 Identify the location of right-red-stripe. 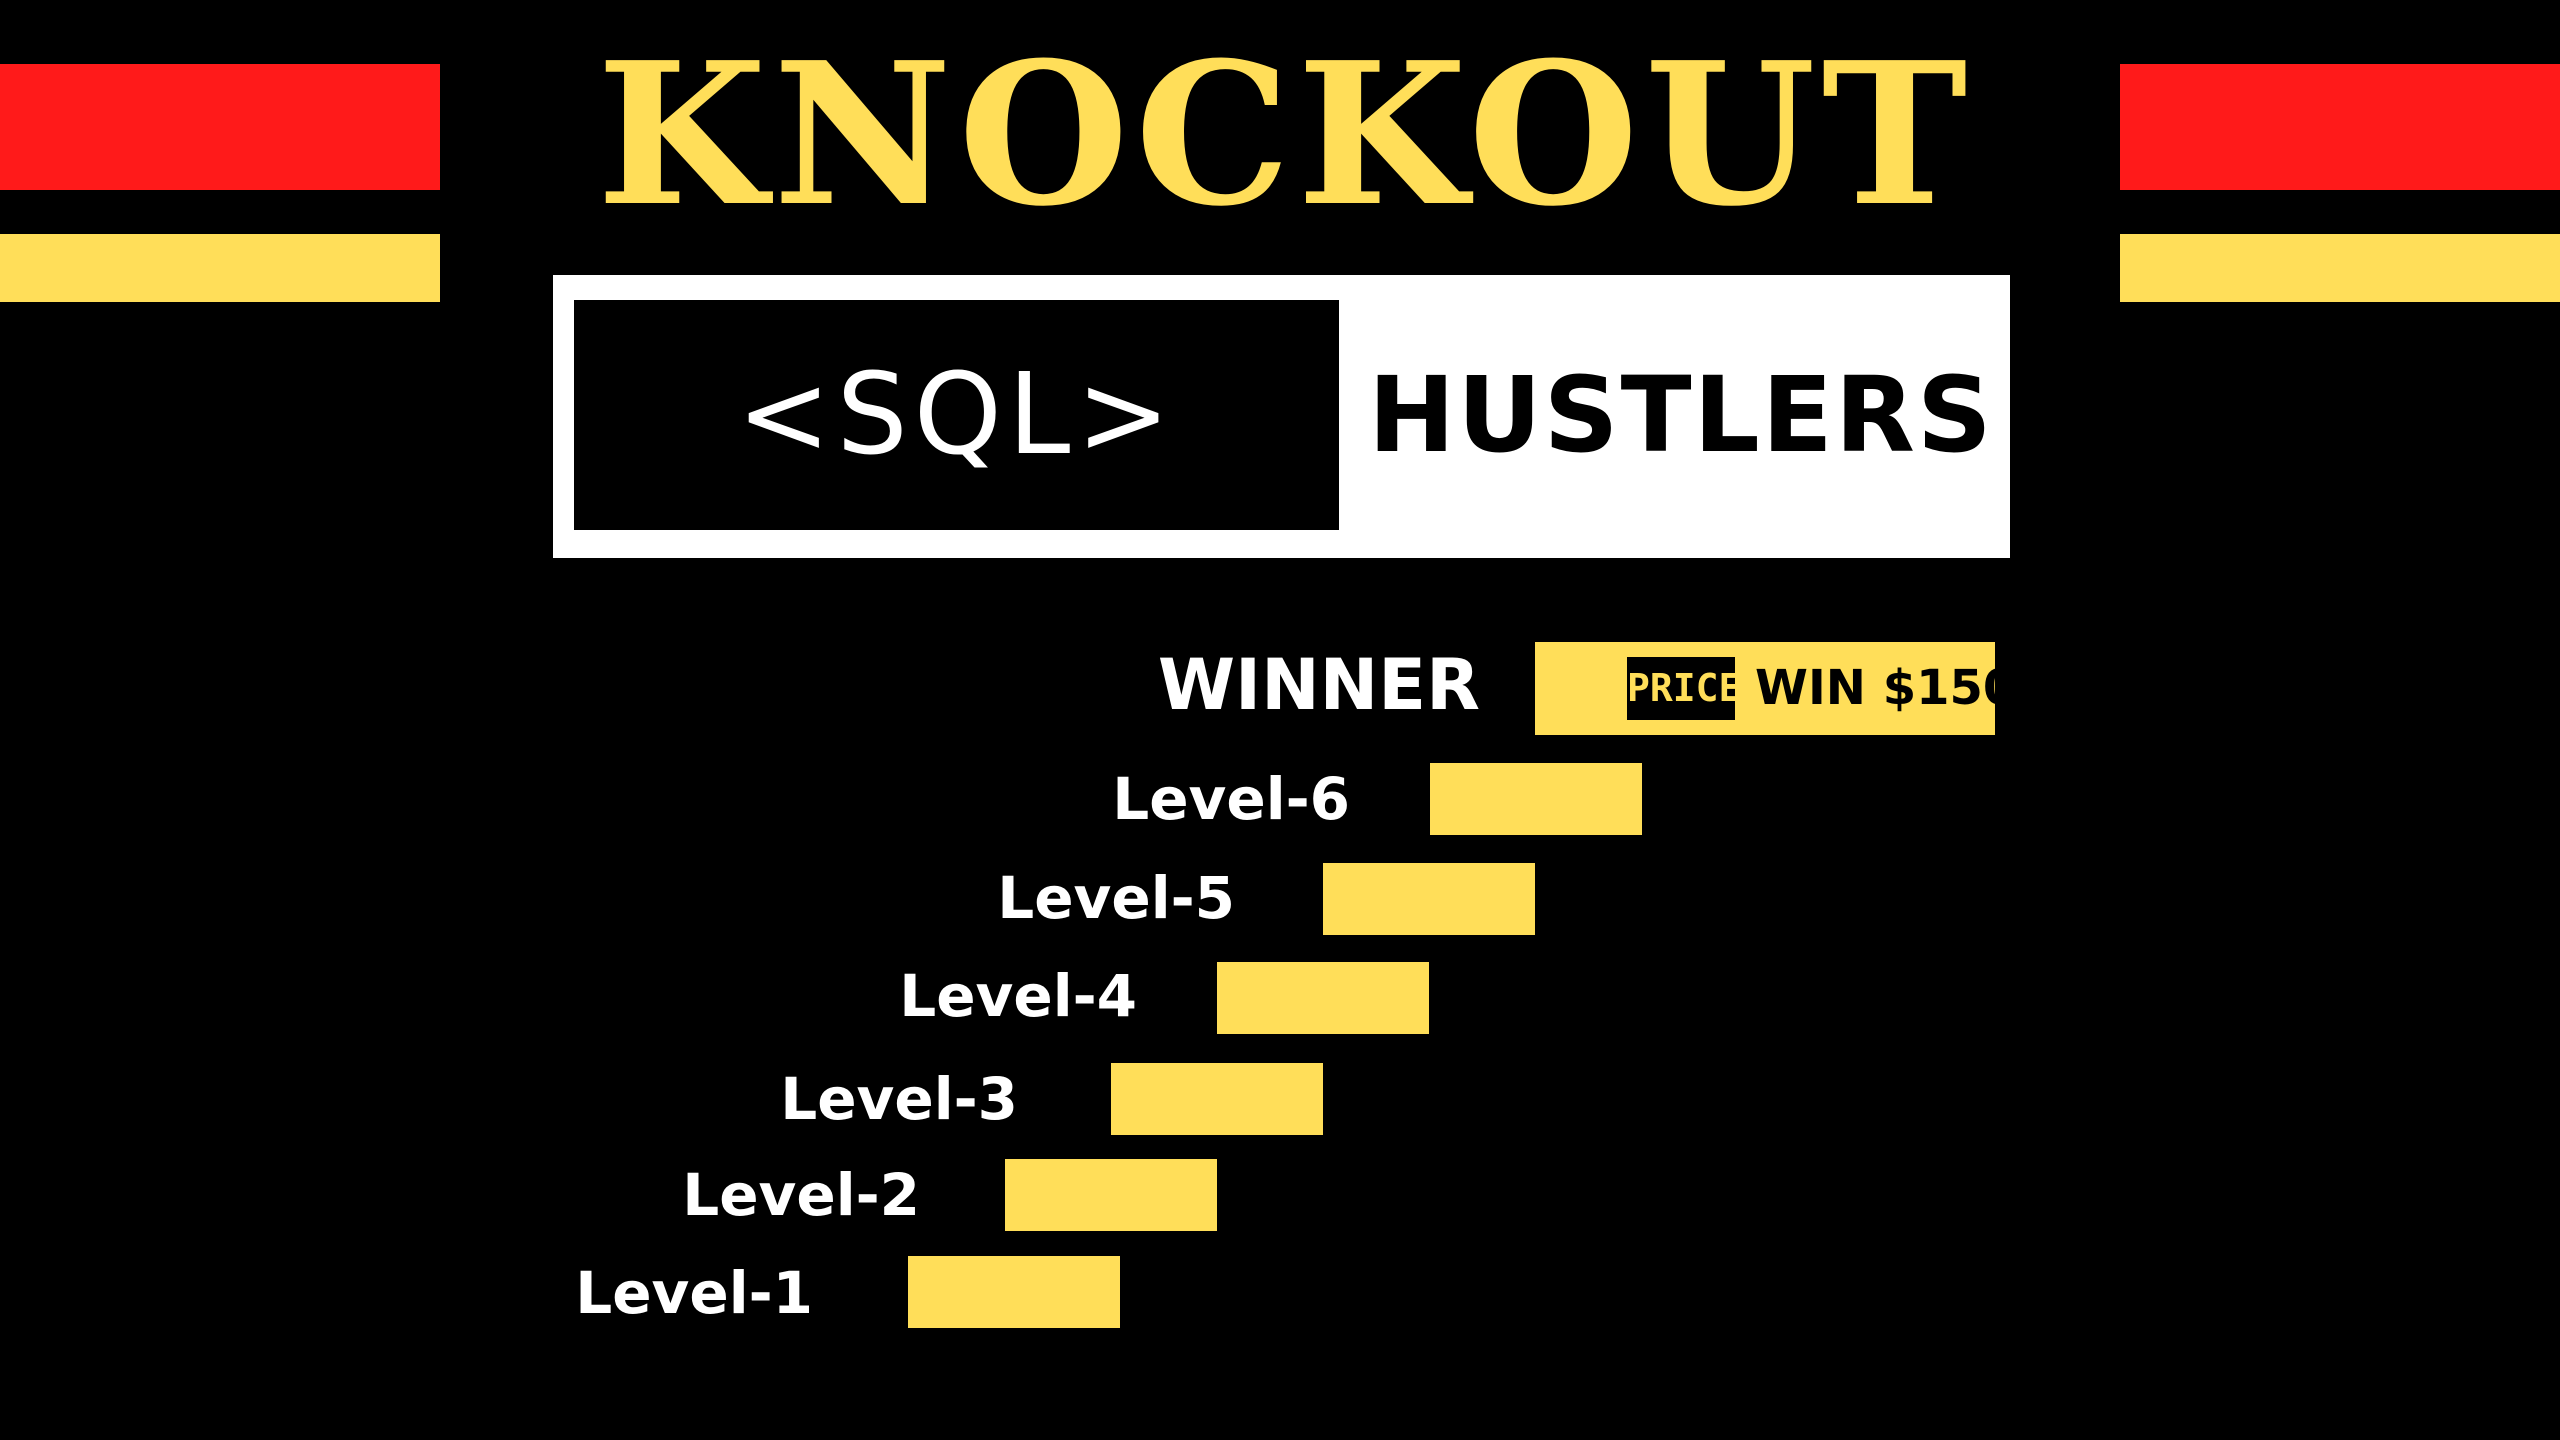
(2340, 127).